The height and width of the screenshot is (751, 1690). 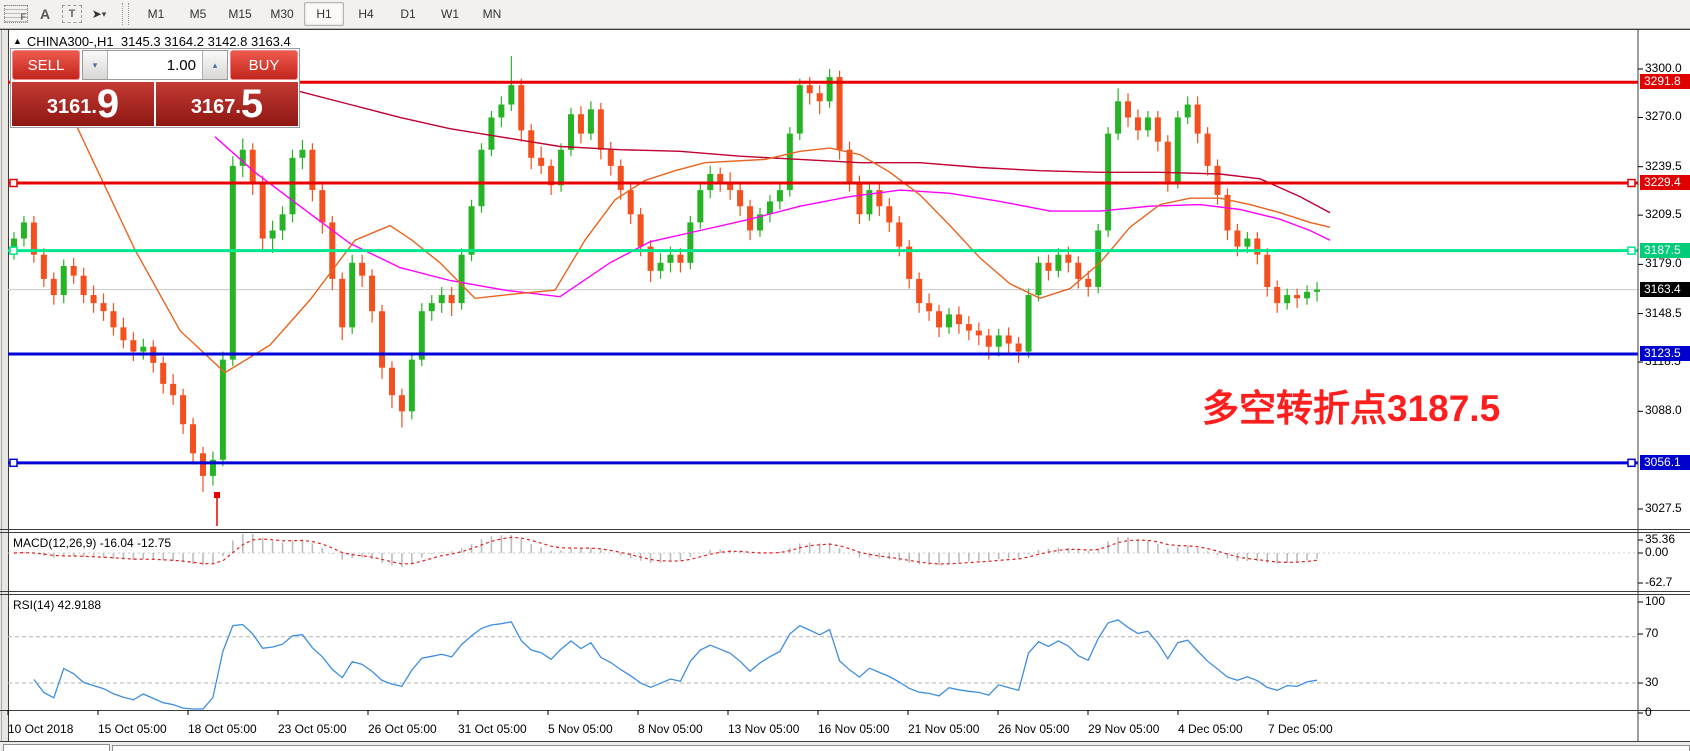 I want to click on volume-decrease-button: ▾, so click(x=95, y=65).